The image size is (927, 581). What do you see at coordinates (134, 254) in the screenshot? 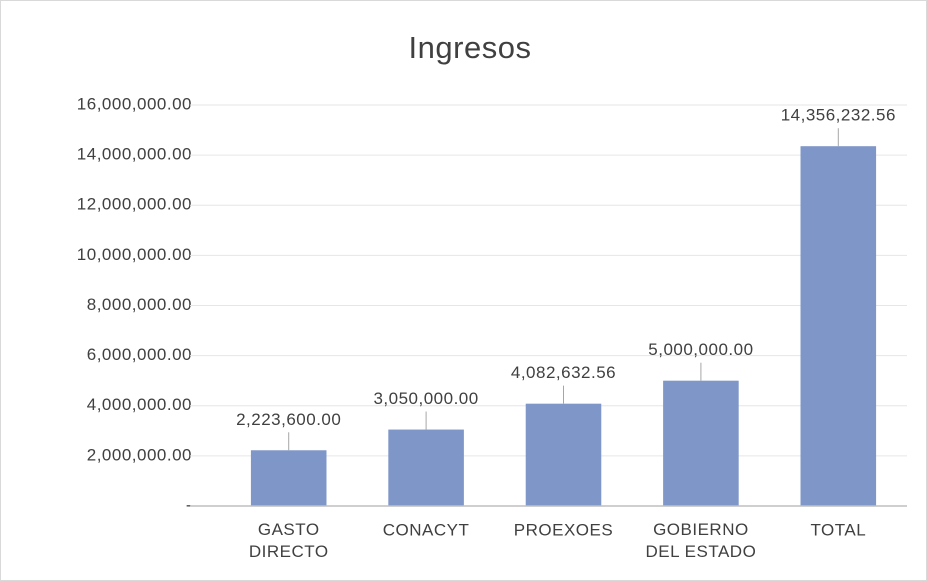
I see `y-tick-label: 10,000,000.00` at bounding box center [134, 254].